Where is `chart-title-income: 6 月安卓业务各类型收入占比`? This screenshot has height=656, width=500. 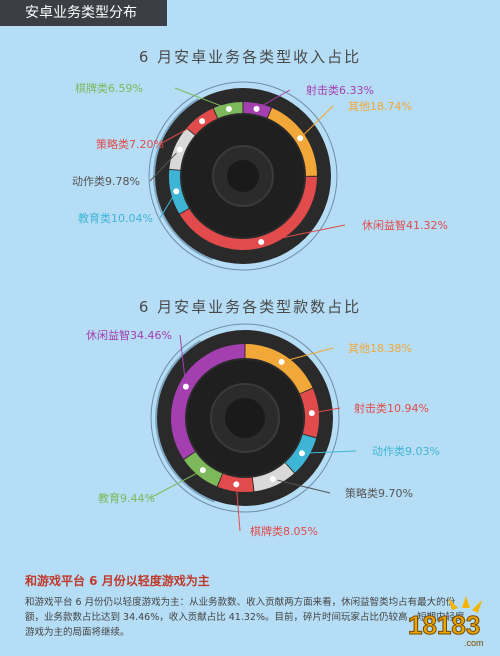 chart-title-income: 6 月安卓业务各类型收入占比 is located at coordinates (250, 57).